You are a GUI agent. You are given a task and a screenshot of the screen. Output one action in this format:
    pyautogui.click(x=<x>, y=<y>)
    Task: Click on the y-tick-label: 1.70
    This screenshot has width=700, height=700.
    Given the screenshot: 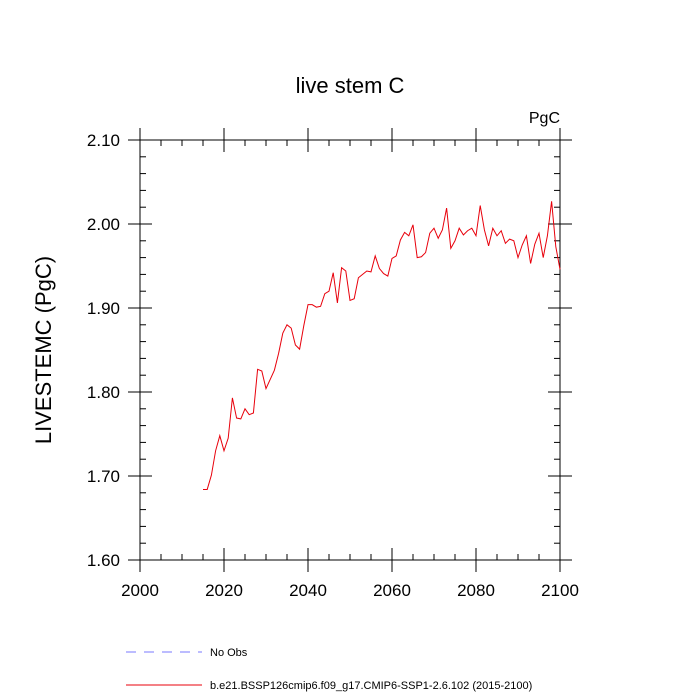 What is the action you would take?
    pyautogui.click(x=103, y=476)
    